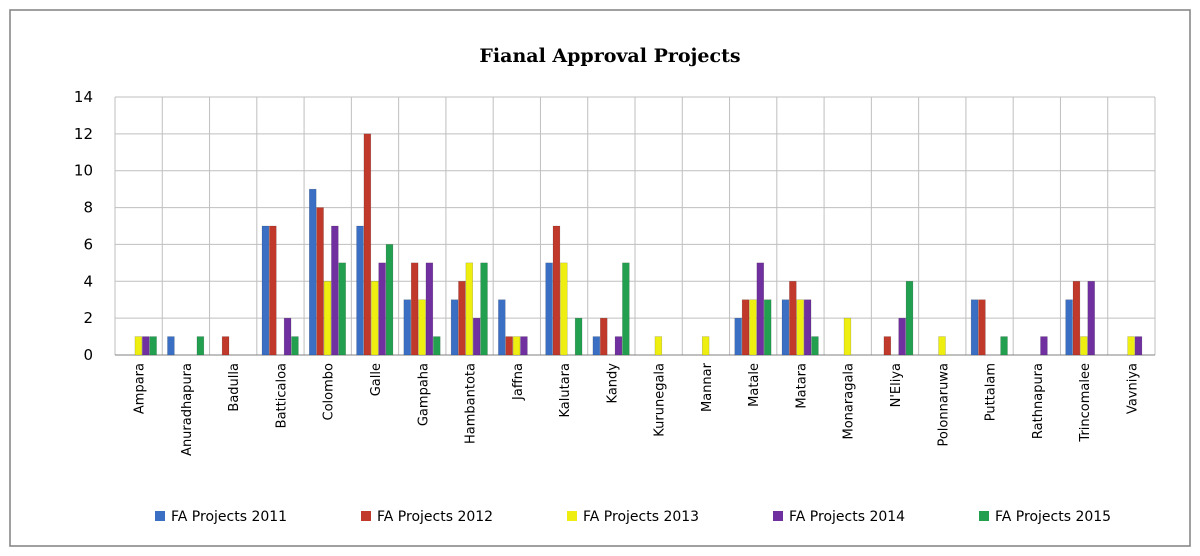 Image resolution: width=1200 pixels, height=556 pixels. Describe the element at coordinates (754, 385) in the screenshot. I see `x-tick-label: Matale` at that location.